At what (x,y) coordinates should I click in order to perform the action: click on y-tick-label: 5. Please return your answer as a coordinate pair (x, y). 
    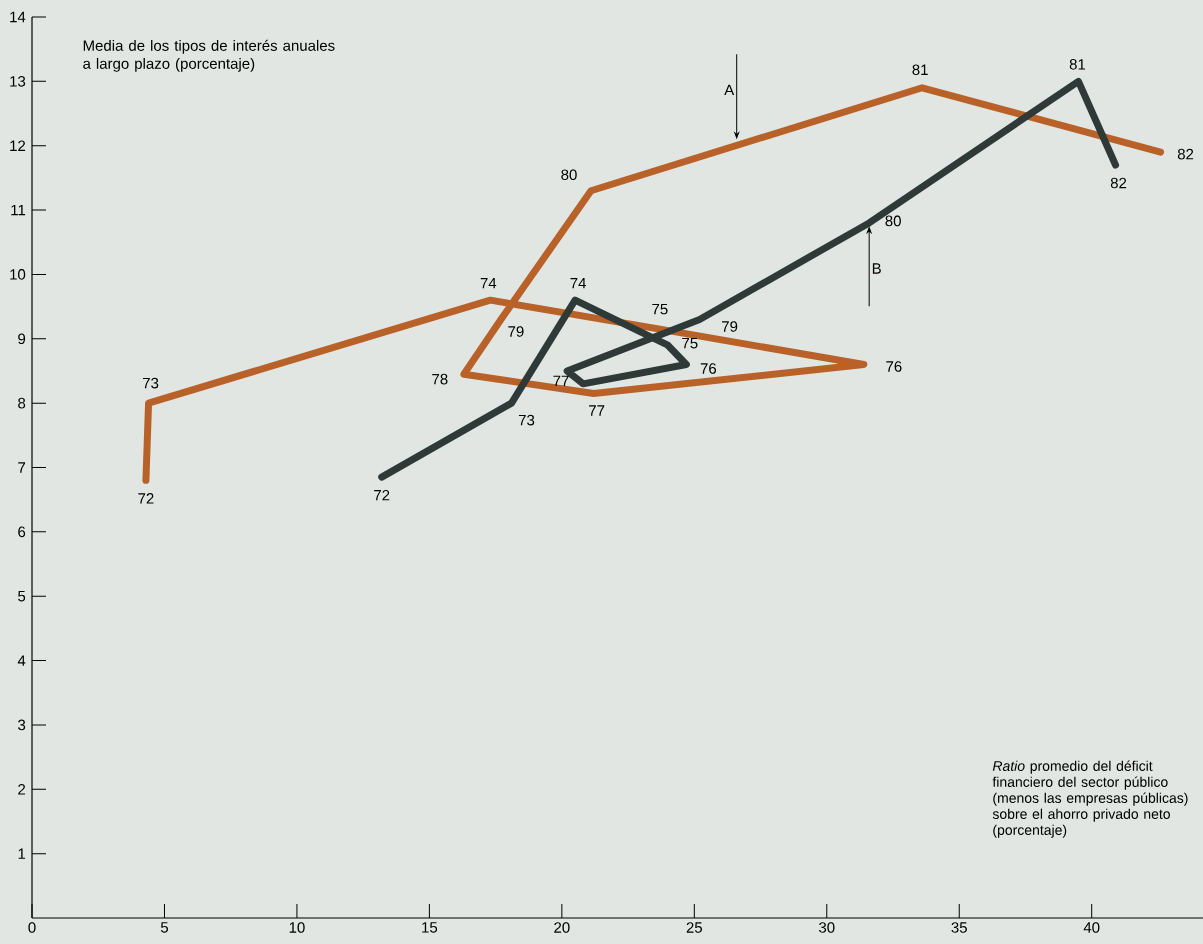
    Looking at the image, I should click on (22, 596).